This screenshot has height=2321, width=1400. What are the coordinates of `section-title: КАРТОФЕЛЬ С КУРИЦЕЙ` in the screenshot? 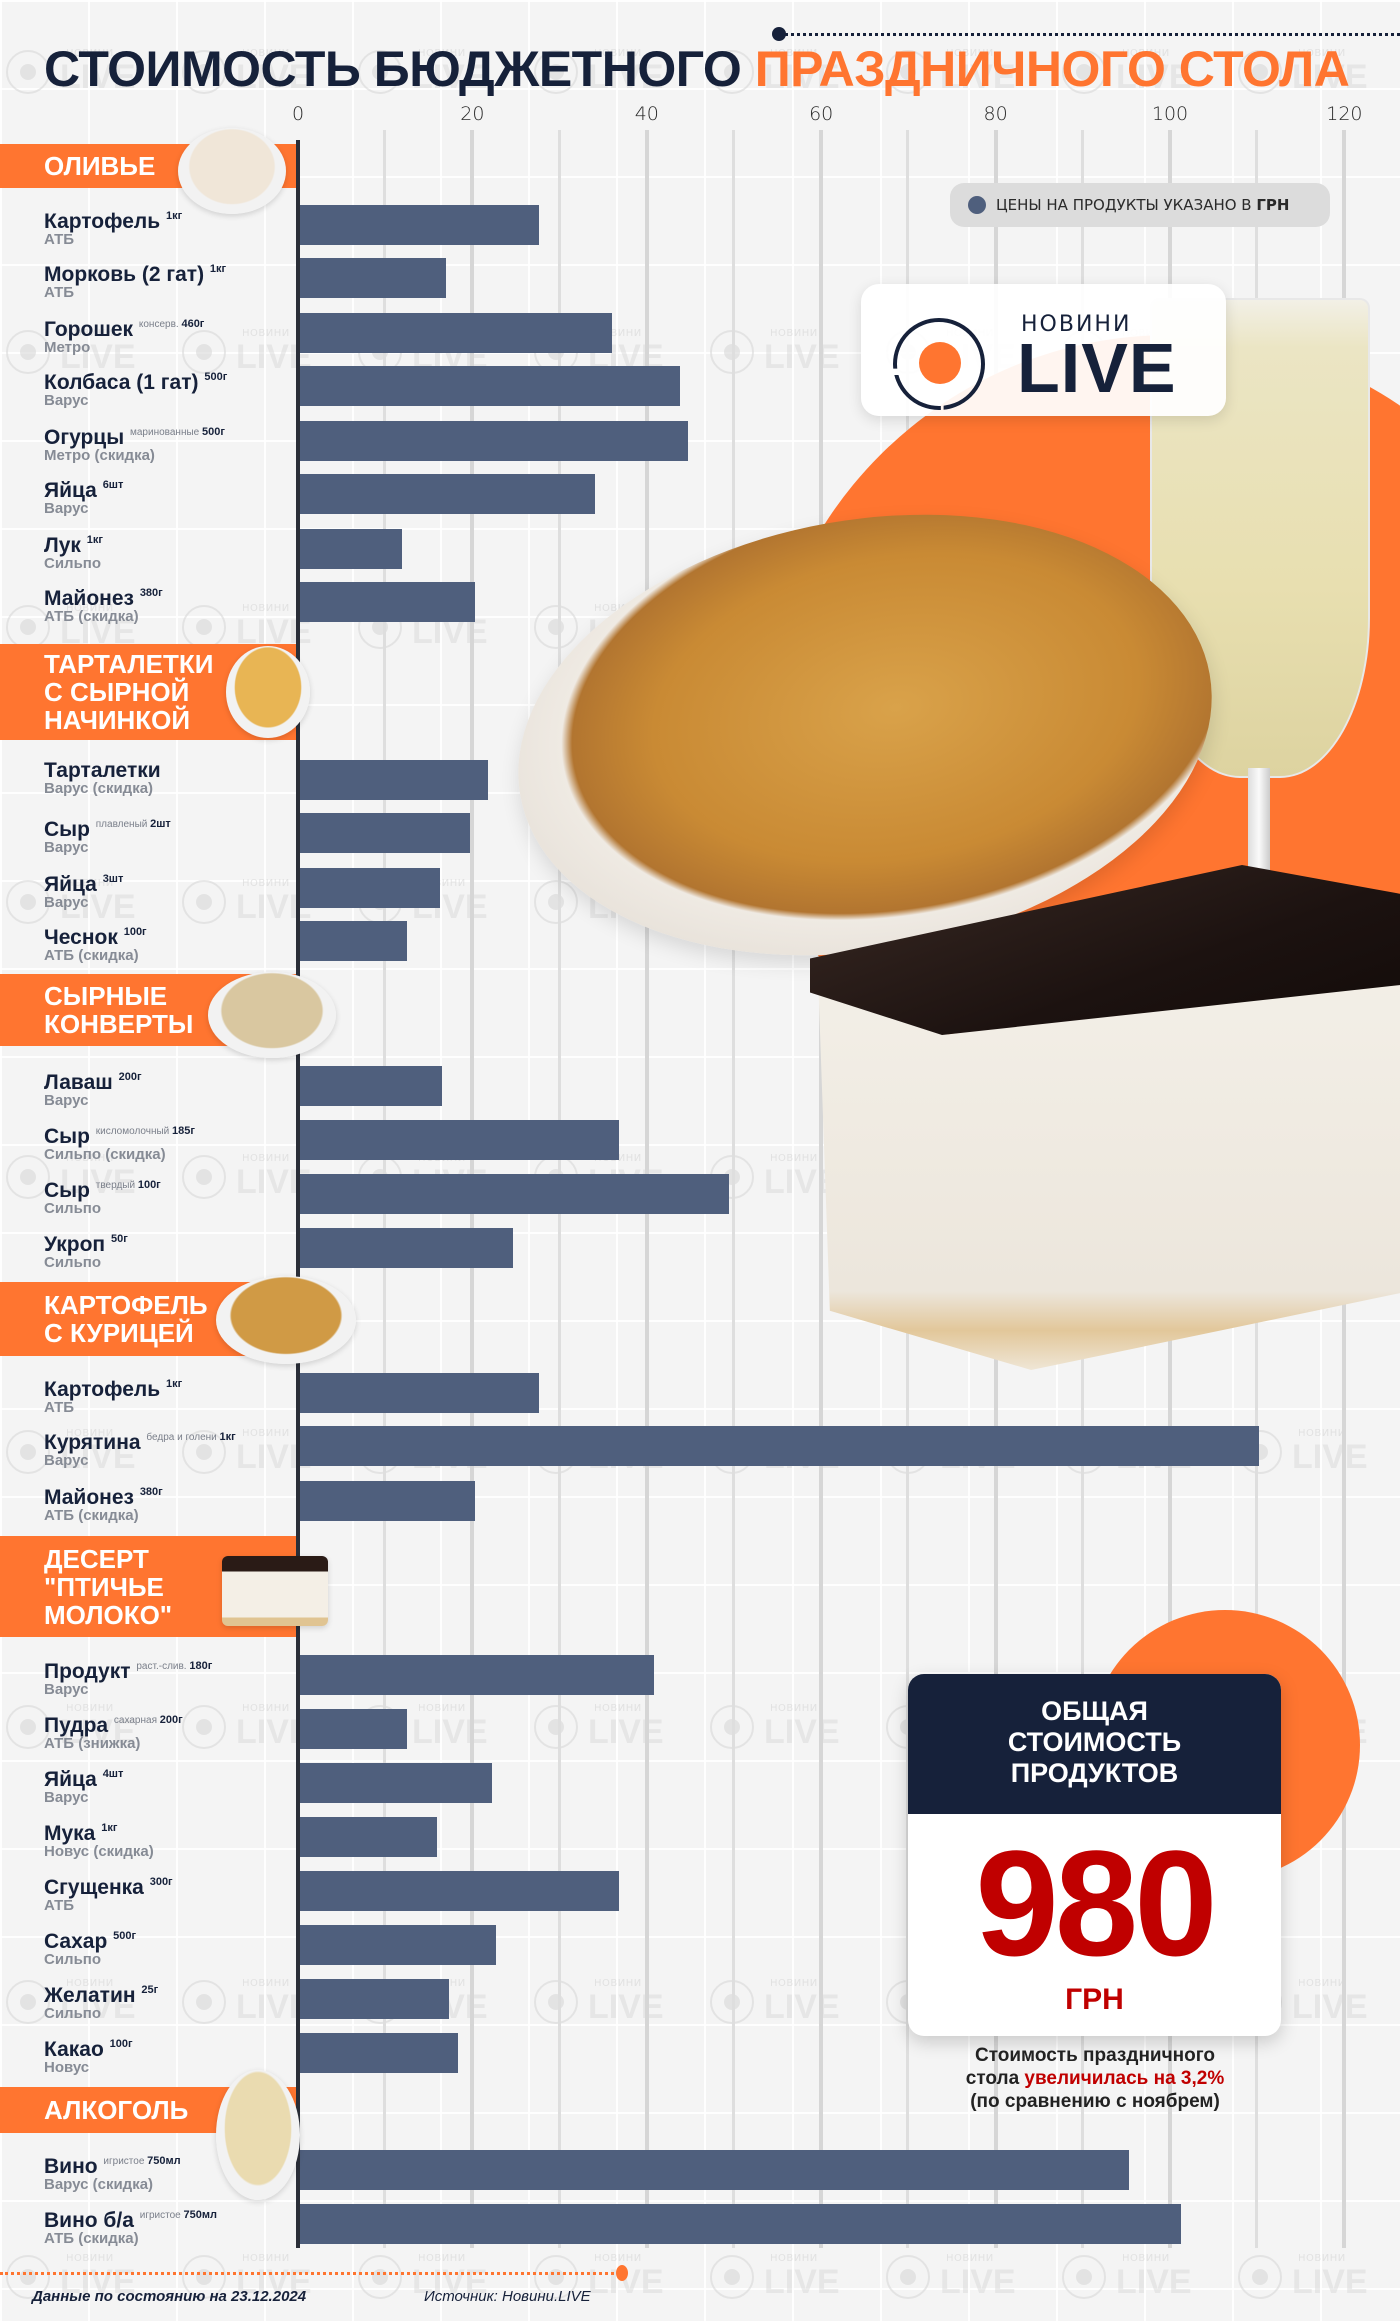 It's located at (126, 1319).